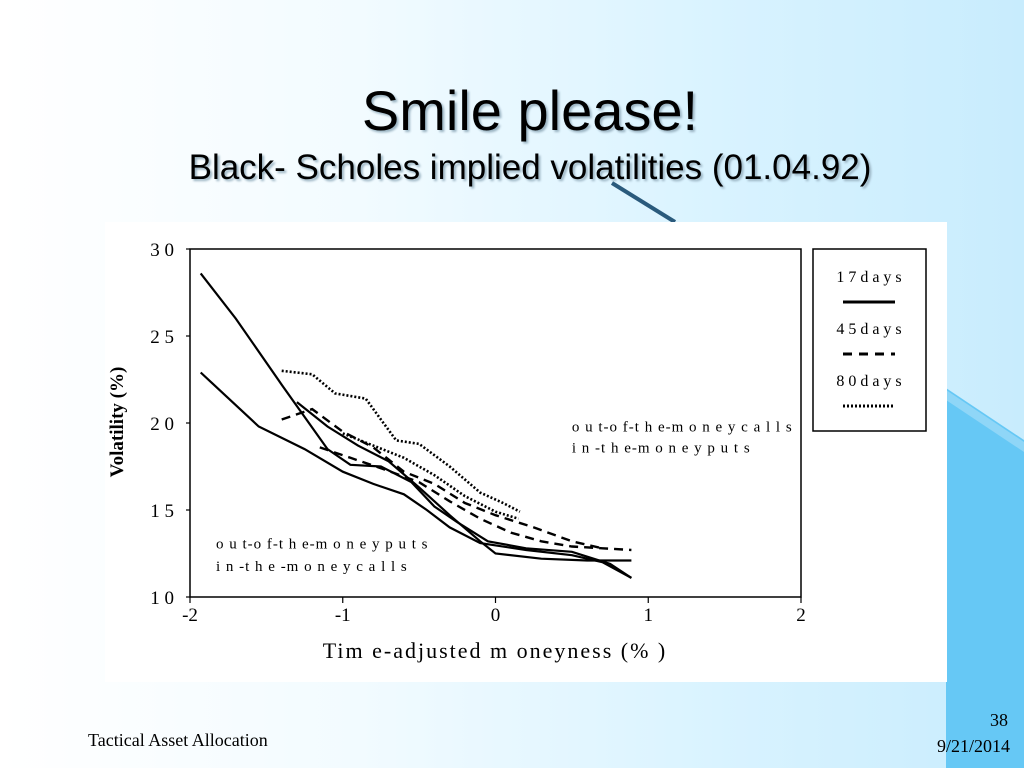  What do you see at coordinates (178, 740) in the screenshot?
I see `footer-title: Tactical Asset Allocation` at bounding box center [178, 740].